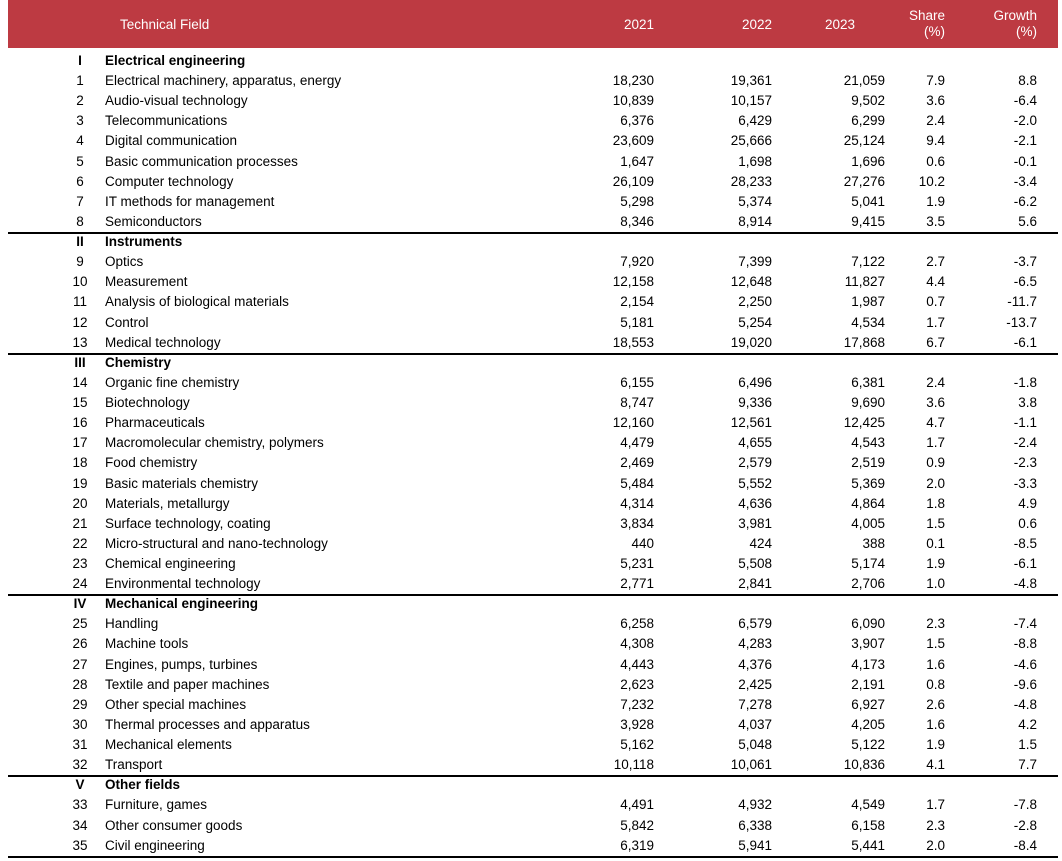 Image resolution: width=1062 pixels, height=861 pixels. What do you see at coordinates (146, 282) in the screenshot?
I see `field-name: Measurement` at bounding box center [146, 282].